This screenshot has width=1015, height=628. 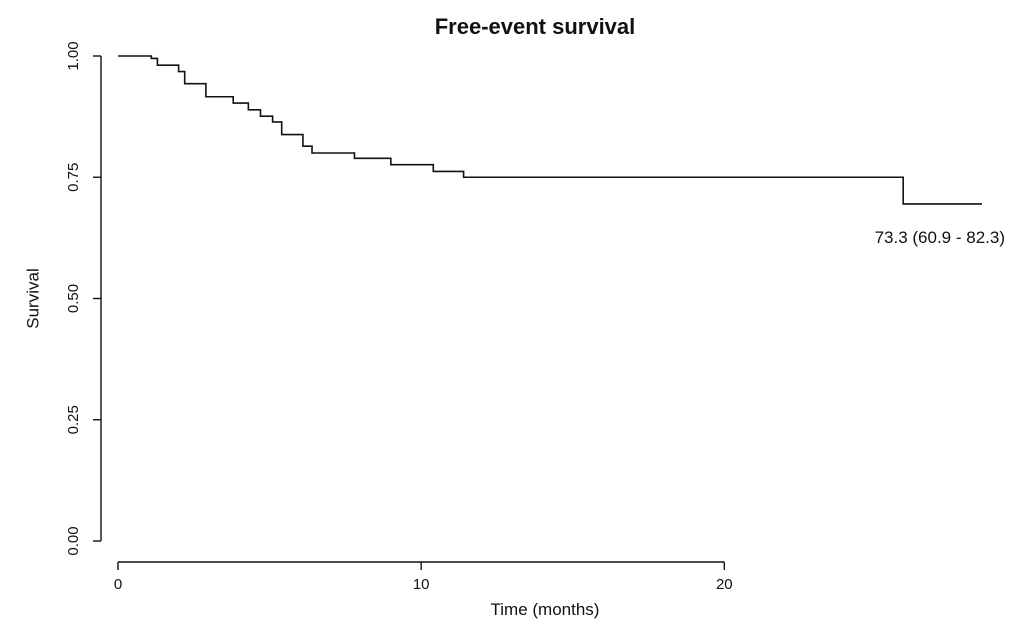 I want to click on y-tick-label: 0.75, so click(x=73, y=177).